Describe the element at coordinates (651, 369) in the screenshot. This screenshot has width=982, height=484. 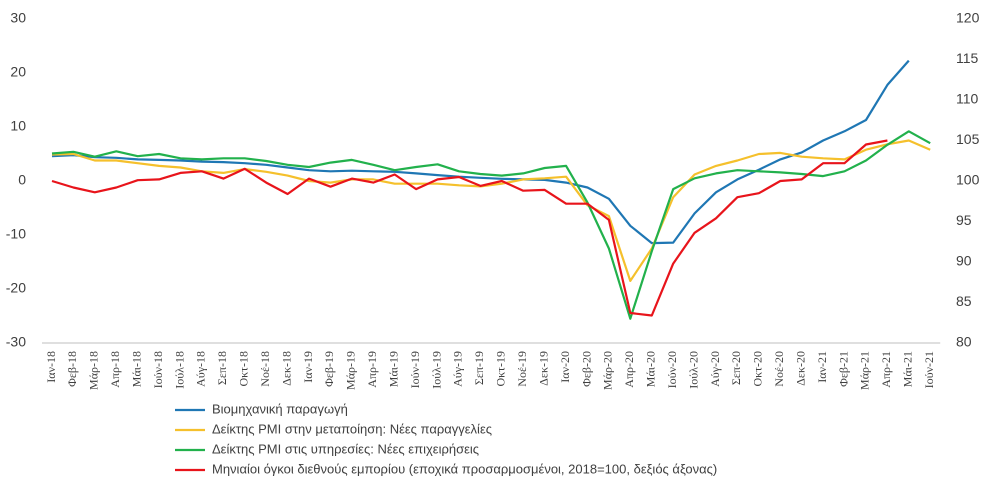
I see `x-tick-label: Μάι-20` at that location.